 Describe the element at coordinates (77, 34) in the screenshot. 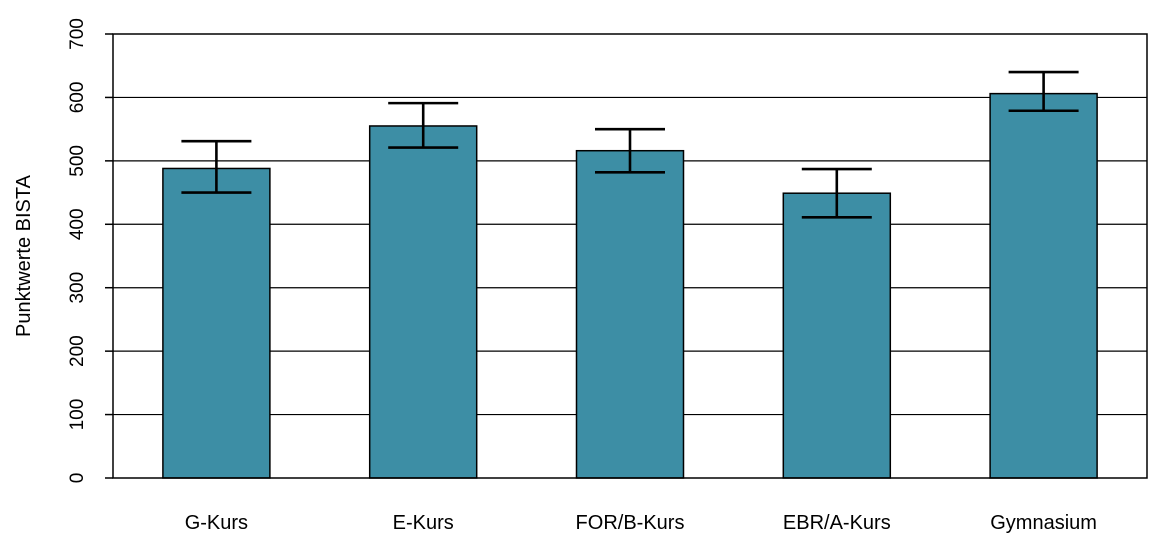

I see `y-tick-label: 700` at that location.